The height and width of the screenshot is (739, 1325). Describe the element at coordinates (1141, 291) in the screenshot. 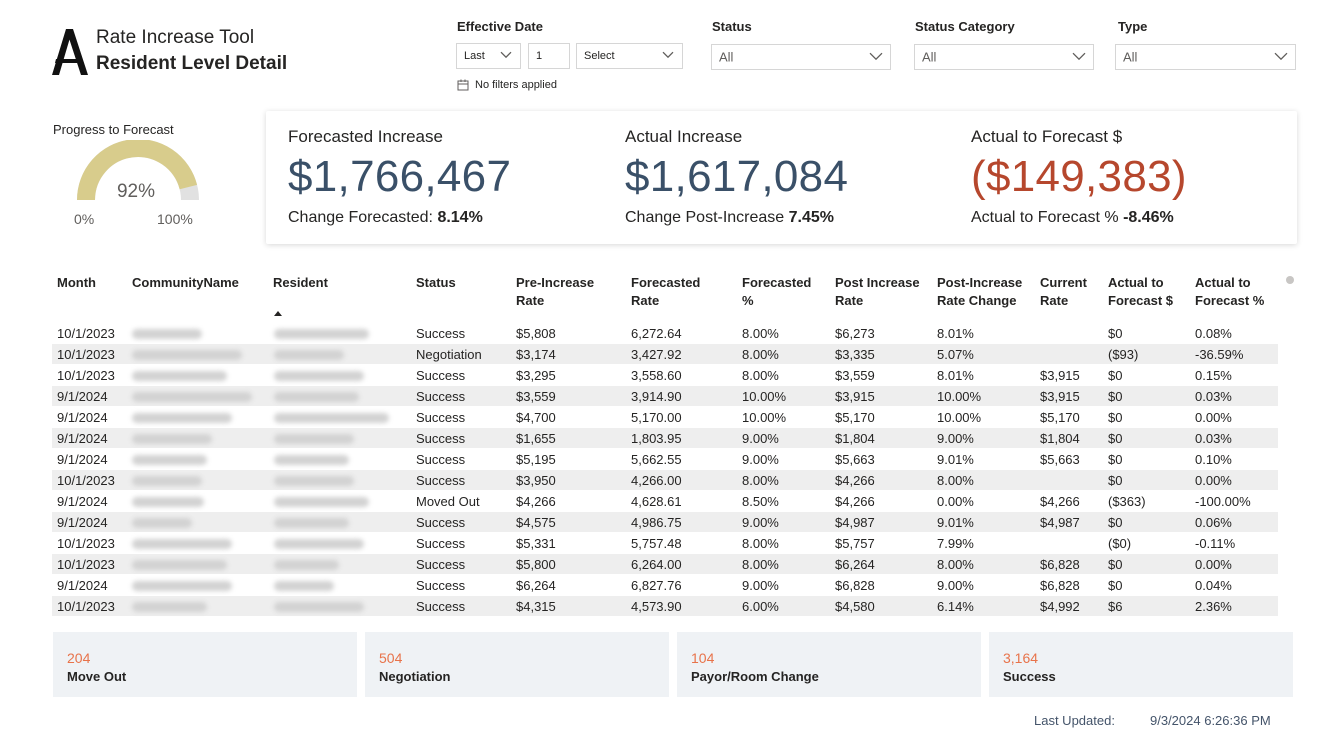

I see `col-actual-to-forecast-dollar: Actual to Forecast $` at that location.